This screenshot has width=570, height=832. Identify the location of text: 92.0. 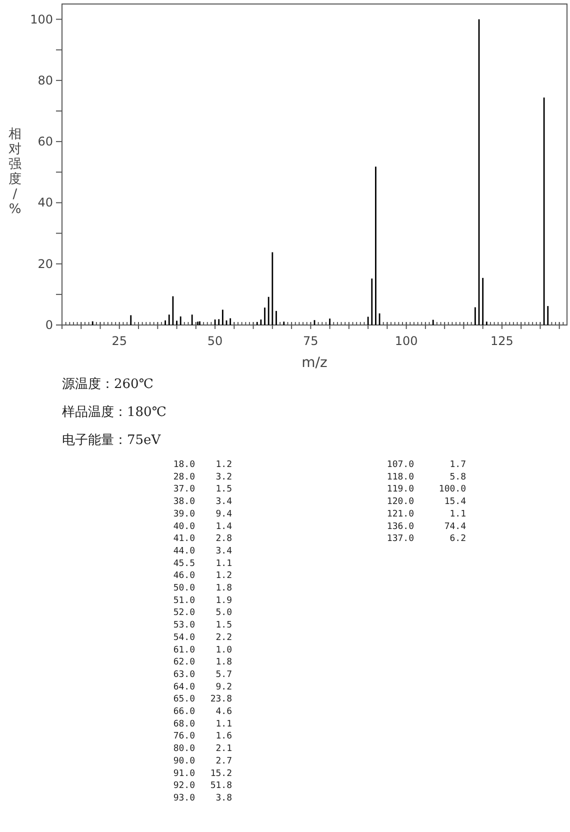
(184, 786).